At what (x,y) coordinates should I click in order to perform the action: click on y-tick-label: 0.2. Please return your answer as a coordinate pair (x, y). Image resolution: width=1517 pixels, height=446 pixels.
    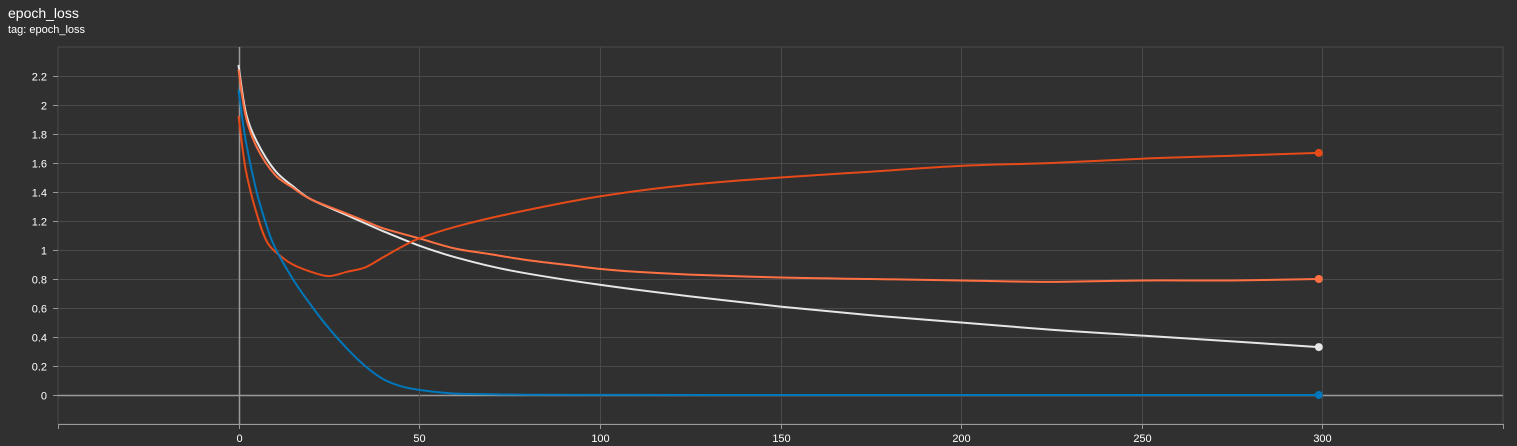
    Looking at the image, I should click on (39, 368).